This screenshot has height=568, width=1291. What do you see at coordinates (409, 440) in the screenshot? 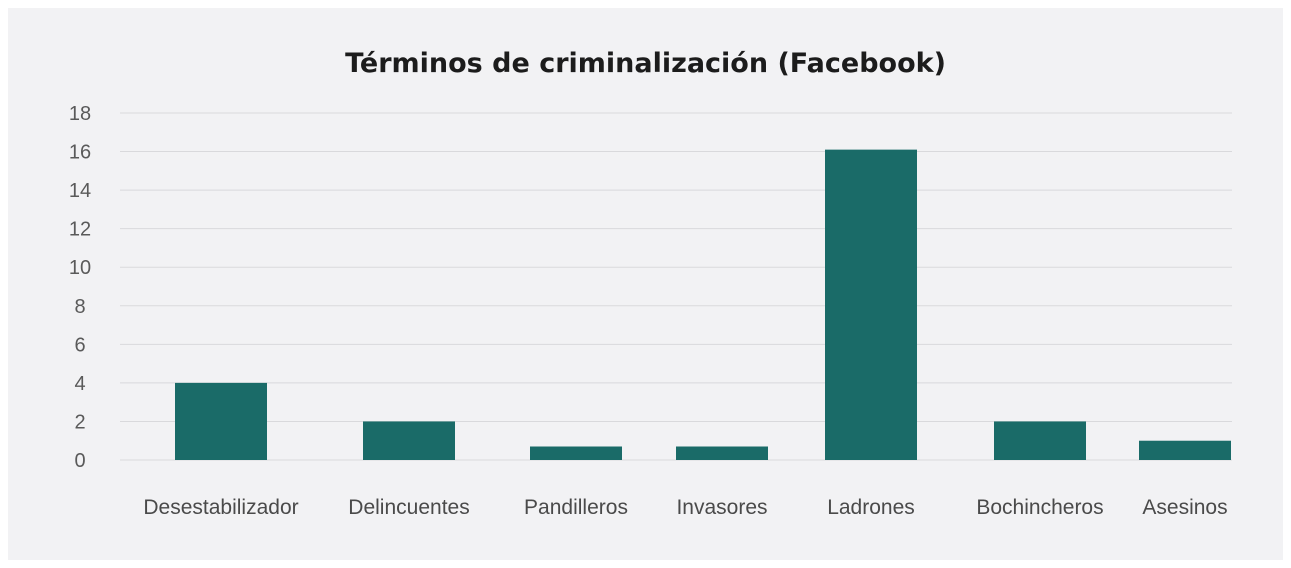
I see `bar-delincuentes` at bounding box center [409, 440].